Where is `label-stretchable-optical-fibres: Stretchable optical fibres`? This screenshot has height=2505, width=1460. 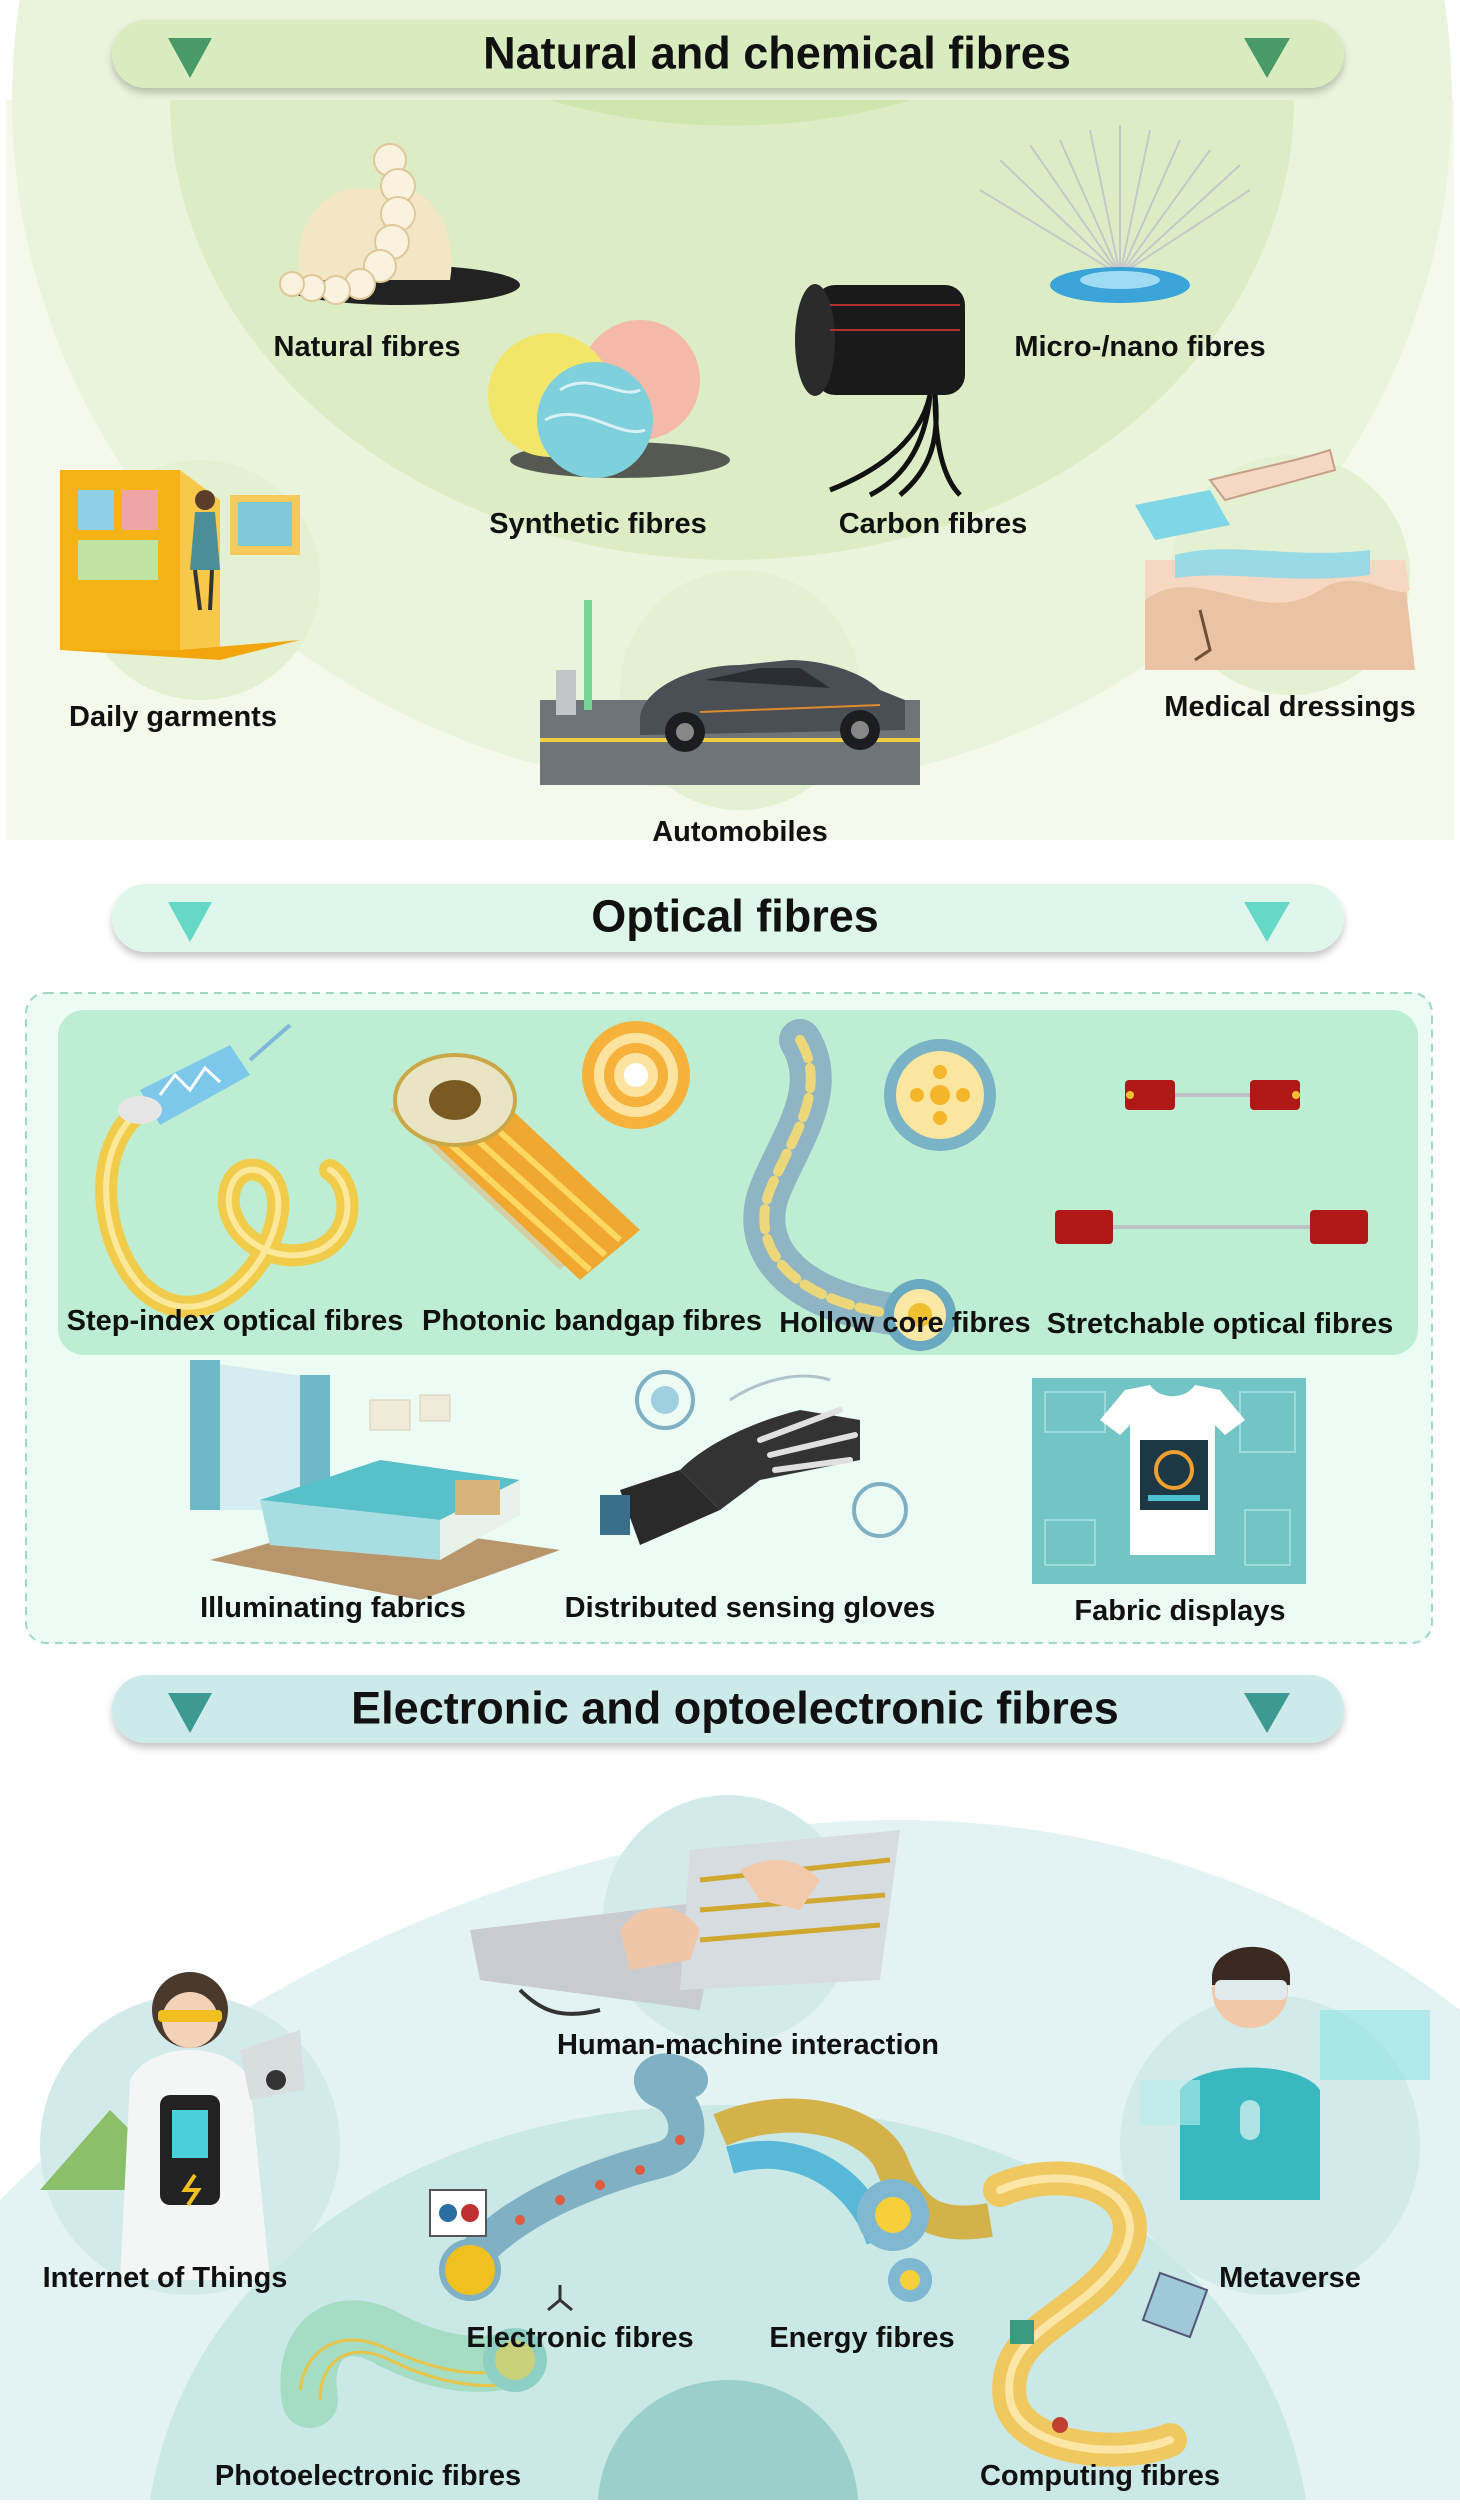
label-stretchable-optical-fibres: Stretchable optical fibres is located at coordinates (1220, 1324).